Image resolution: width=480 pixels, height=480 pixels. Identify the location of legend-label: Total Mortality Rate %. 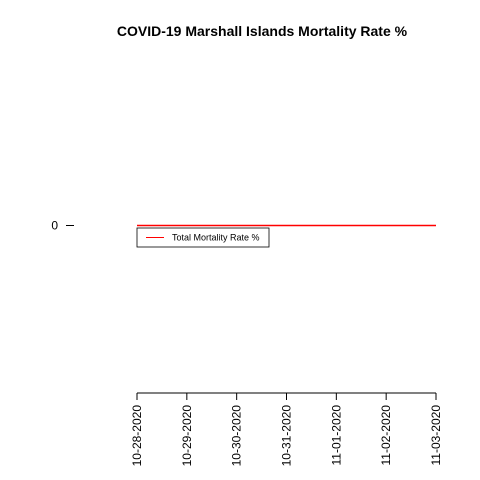
(216, 238).